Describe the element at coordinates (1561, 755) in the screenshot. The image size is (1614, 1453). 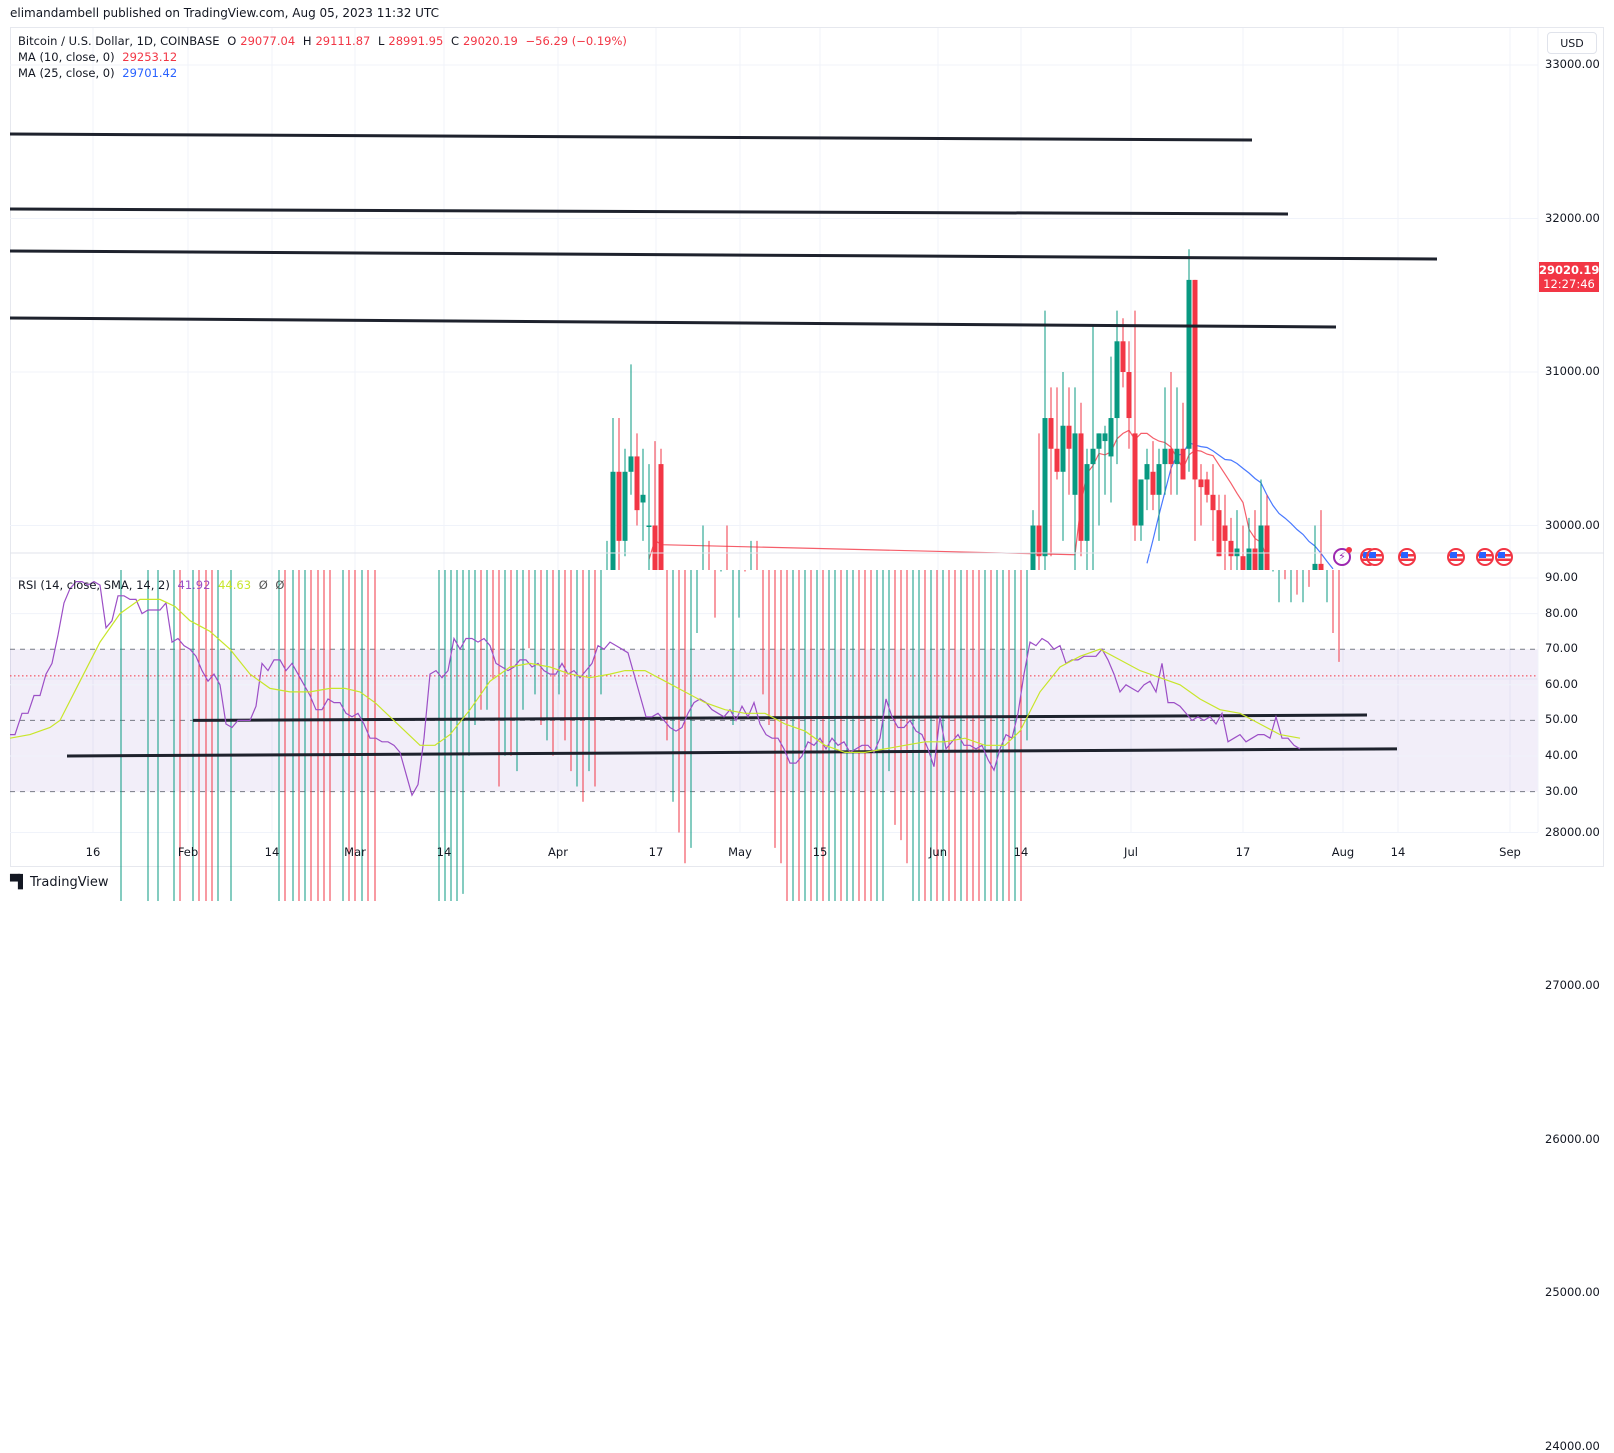
I see `rsi-axis-tick: 40.00` at that location.